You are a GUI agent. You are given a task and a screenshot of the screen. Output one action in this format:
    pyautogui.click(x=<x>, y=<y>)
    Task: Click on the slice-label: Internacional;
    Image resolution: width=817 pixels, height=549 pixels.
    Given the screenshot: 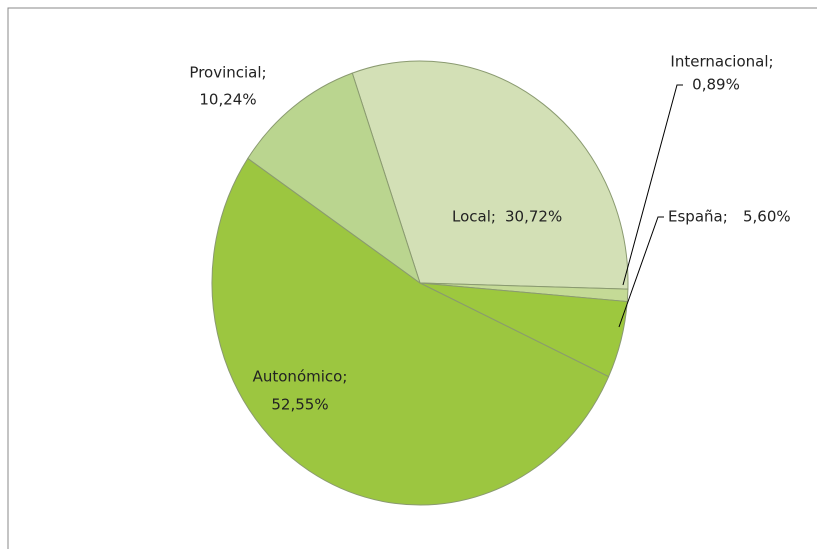 What is the action you would take?
    pyautogui.click(x=721, y=62)
    